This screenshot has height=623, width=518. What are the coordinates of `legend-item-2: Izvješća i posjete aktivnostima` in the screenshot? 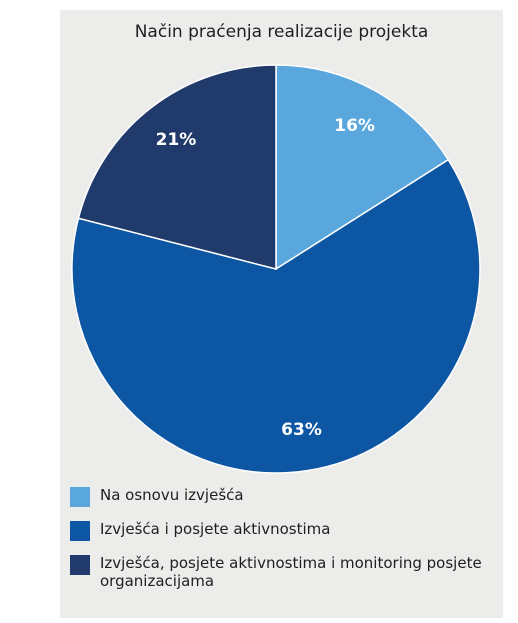 It's located at (280, 530).